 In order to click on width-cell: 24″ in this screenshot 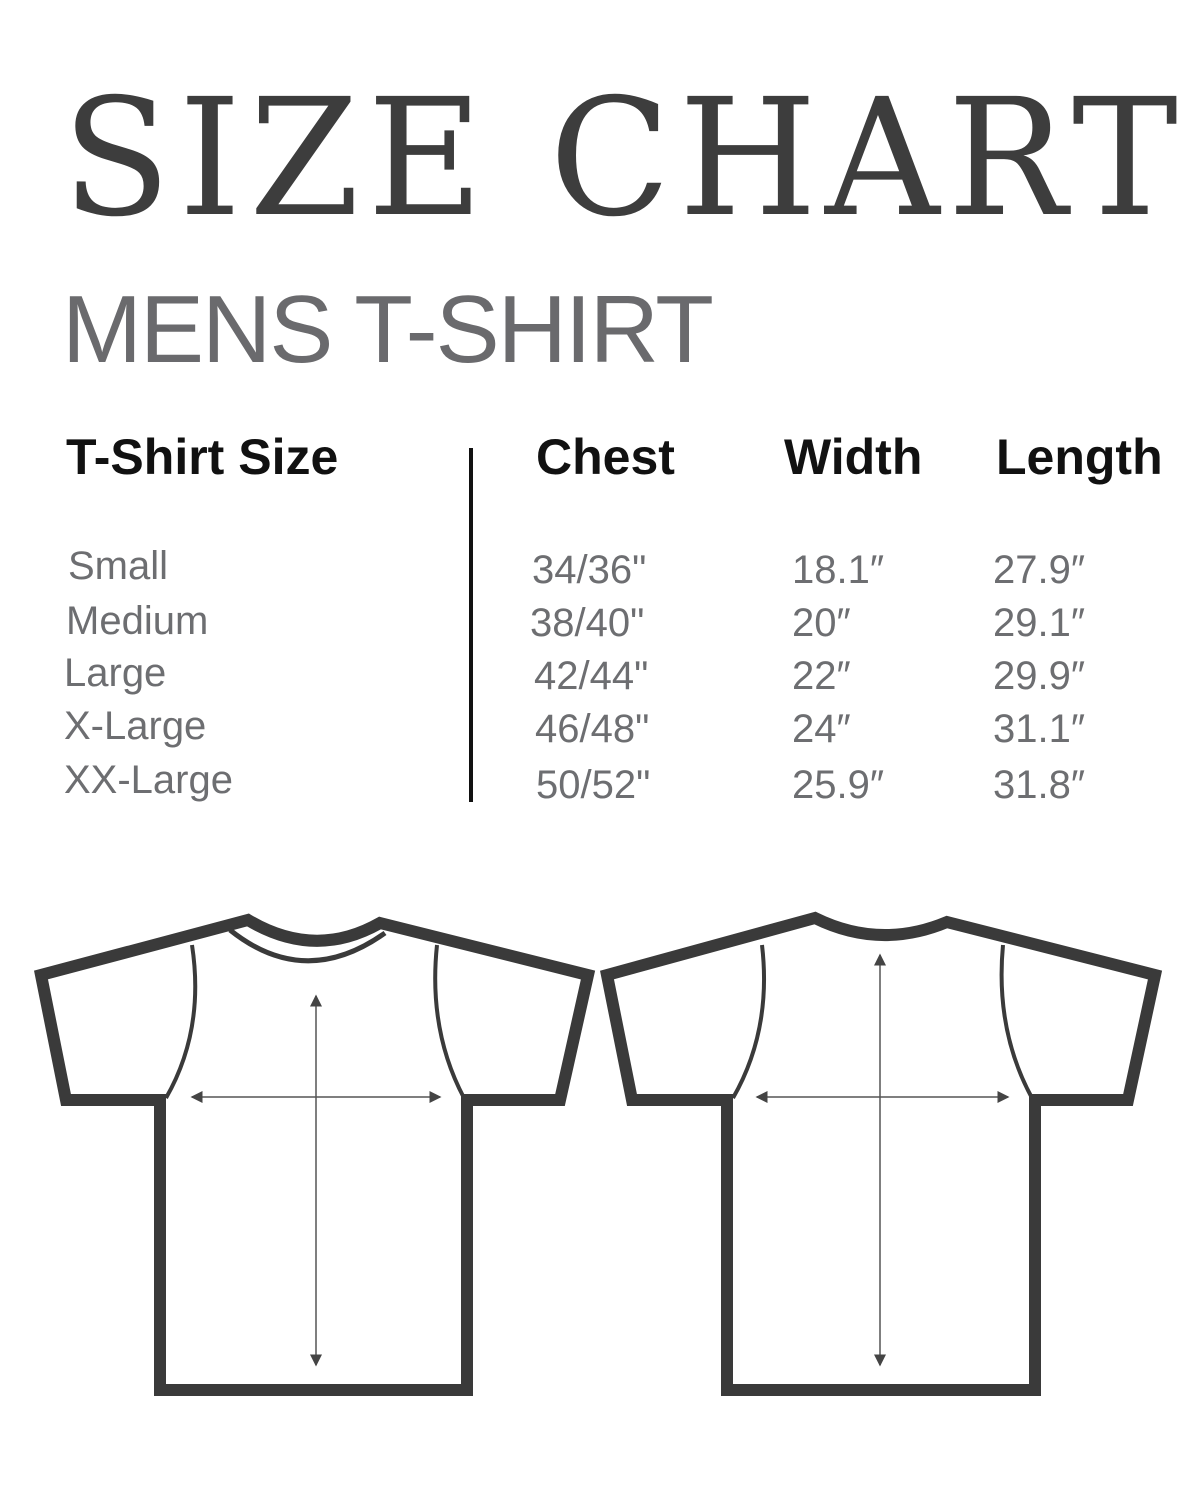, I will do `click(821, 729)`.